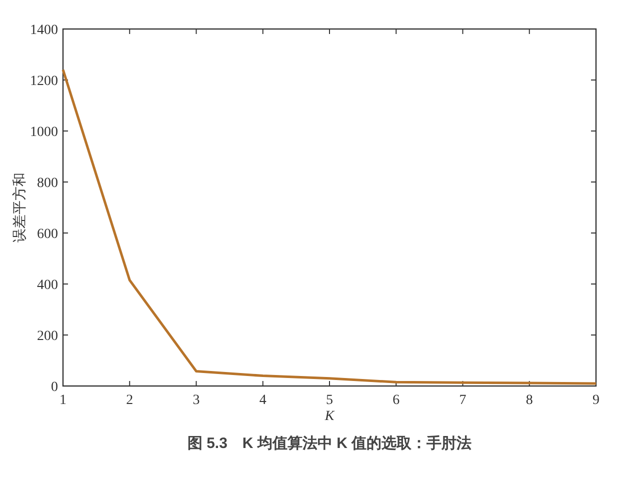  Describe the element at coordinates (47, 285) in the screenshot. I see `y-tick-label: 400` at that location.